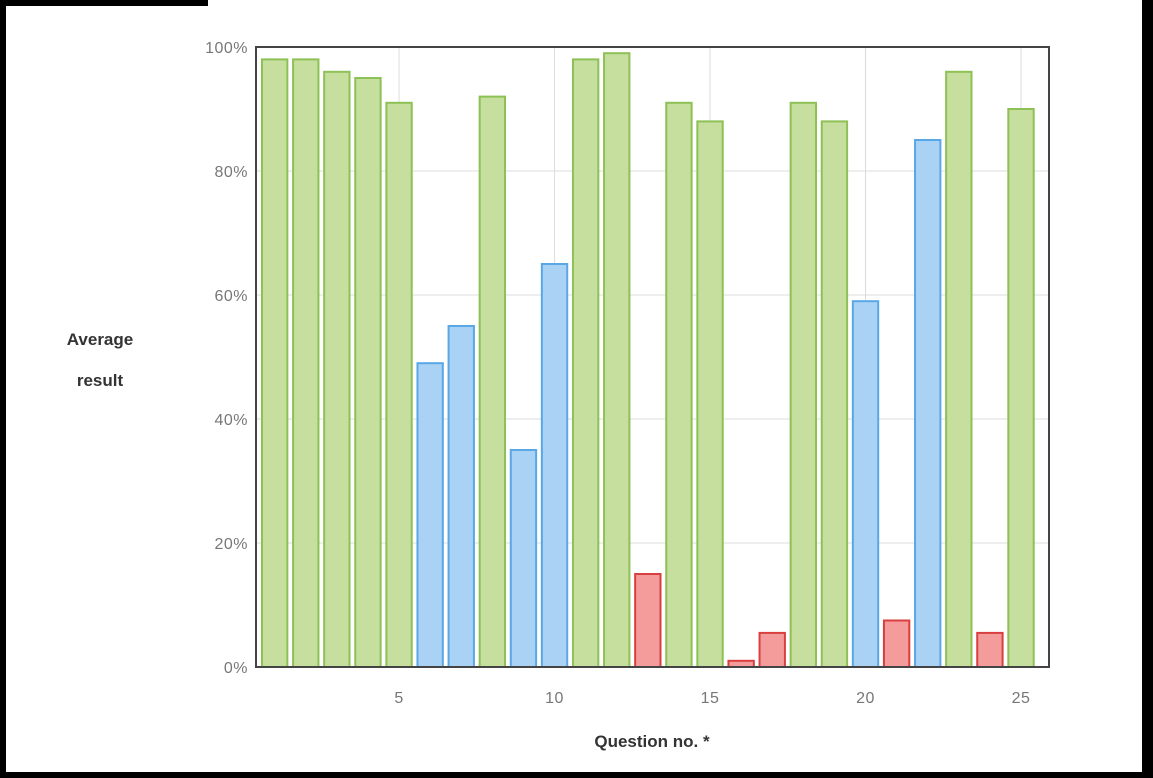 Image resolution: width=1153 pixels, height=778 pixels. What do you see at coordinates (236, 668) in the screenshot?
I see `y-tick-label: 0%` at bounding box center [236, 668].